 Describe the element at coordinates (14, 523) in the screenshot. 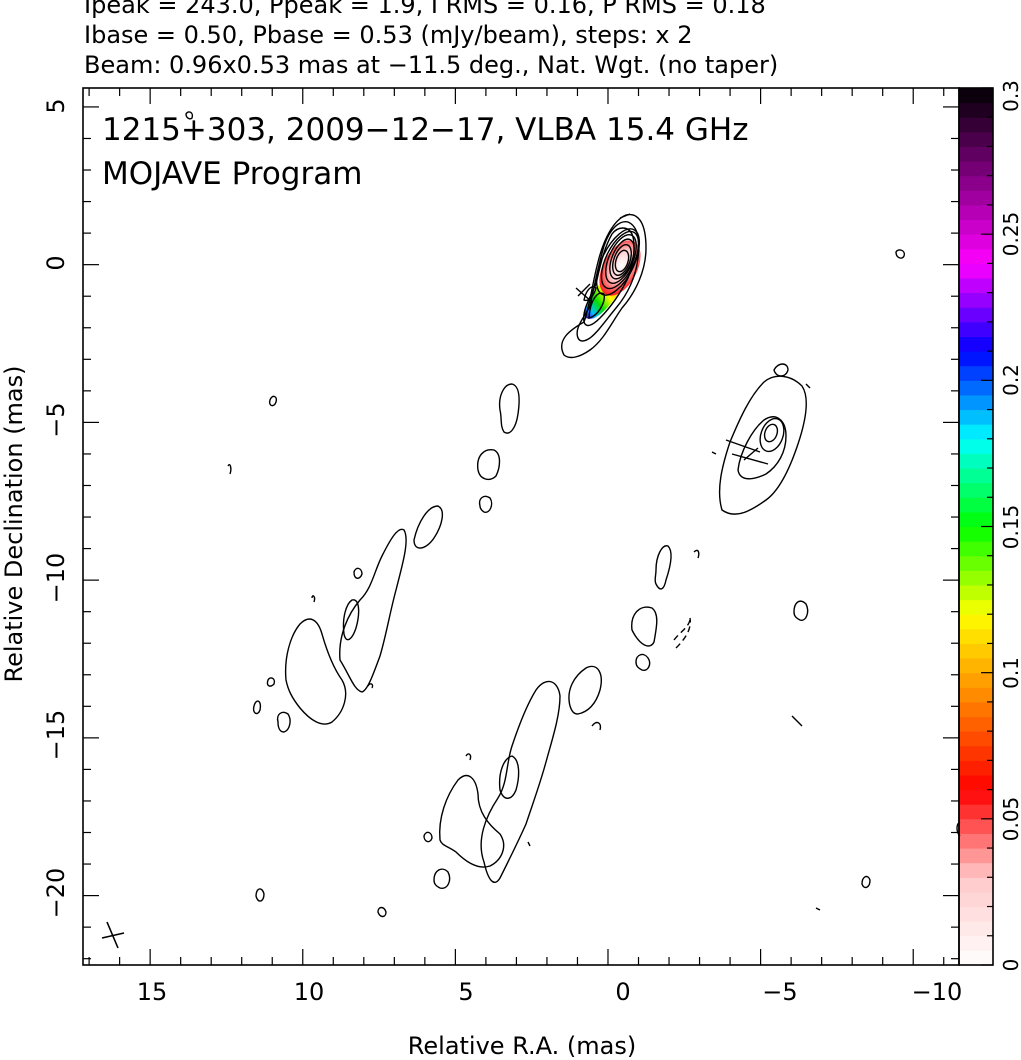

I see `y-axis-title: Relative Declination (mas)` at that location.